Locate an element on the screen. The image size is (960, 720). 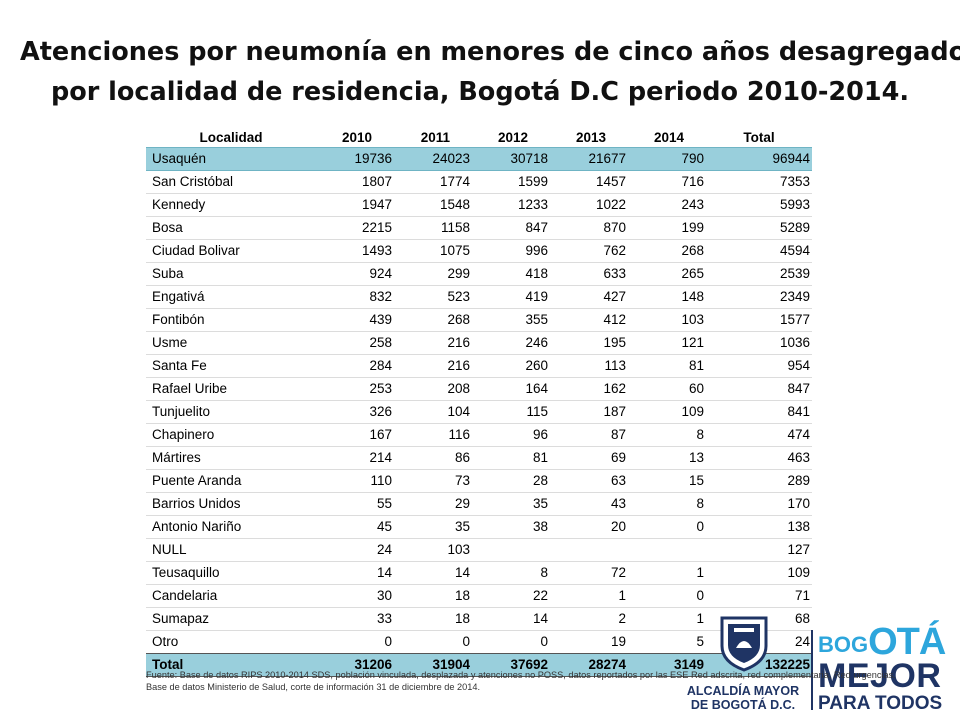
alcaldia-line-1: ALCALDÍA MAYOR is located at coordinates (743, 691).